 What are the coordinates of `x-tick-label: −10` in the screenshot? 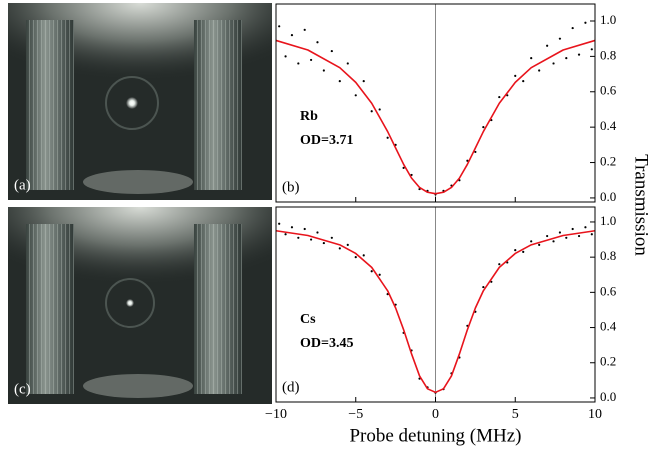 It's located at (276, 414).